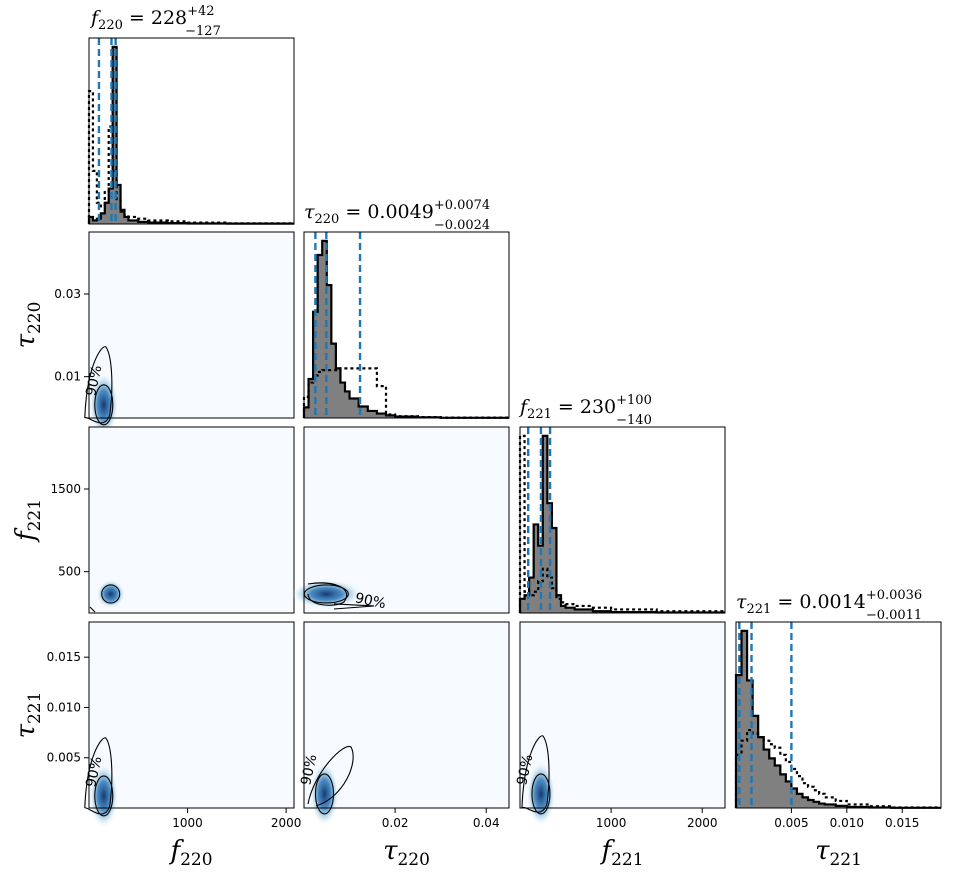 The image size is (955, 874). What do you see at coordinates (69, 572) in the screenshot?
I see `y-tick-label: 500` at bounding box center [69, 572].